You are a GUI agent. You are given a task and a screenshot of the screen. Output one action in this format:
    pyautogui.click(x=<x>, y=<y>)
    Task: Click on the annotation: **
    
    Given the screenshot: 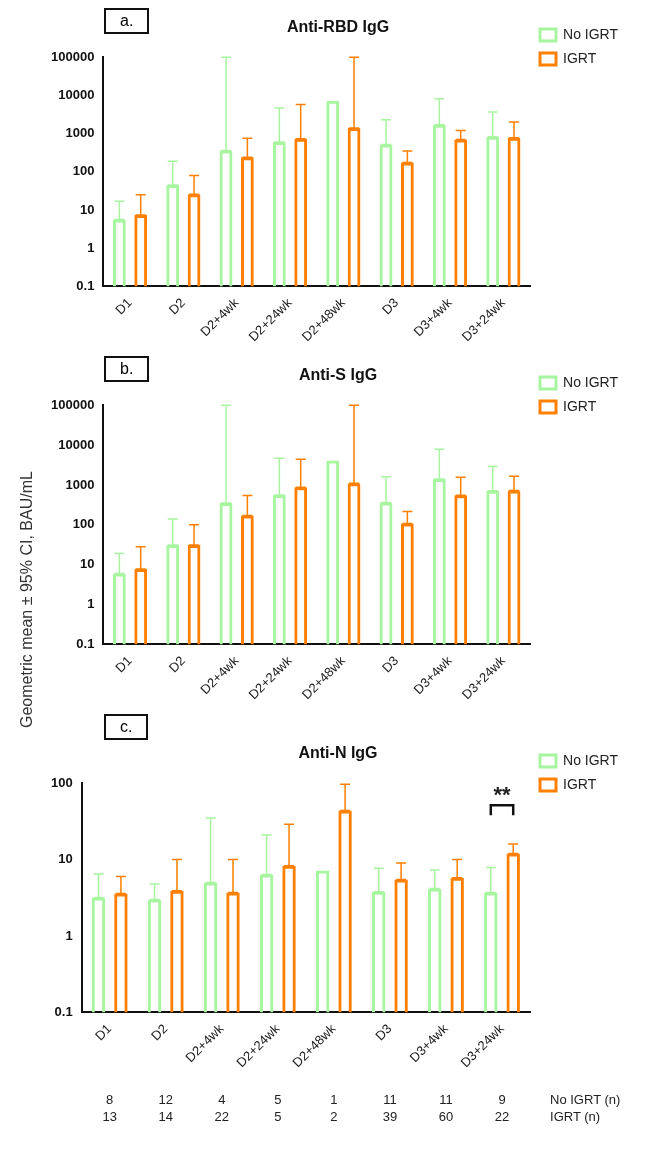 What is the action you would take?
    pyautogui.click(x=502, y=795)
    